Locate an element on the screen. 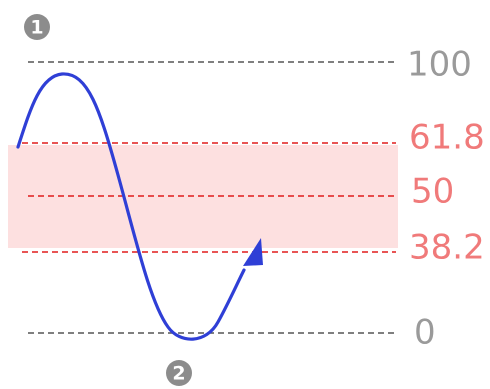 Image resolution: width=490 pixels, height=389 pixels. level-label-50: 50 is located at coordinates (432, 192).